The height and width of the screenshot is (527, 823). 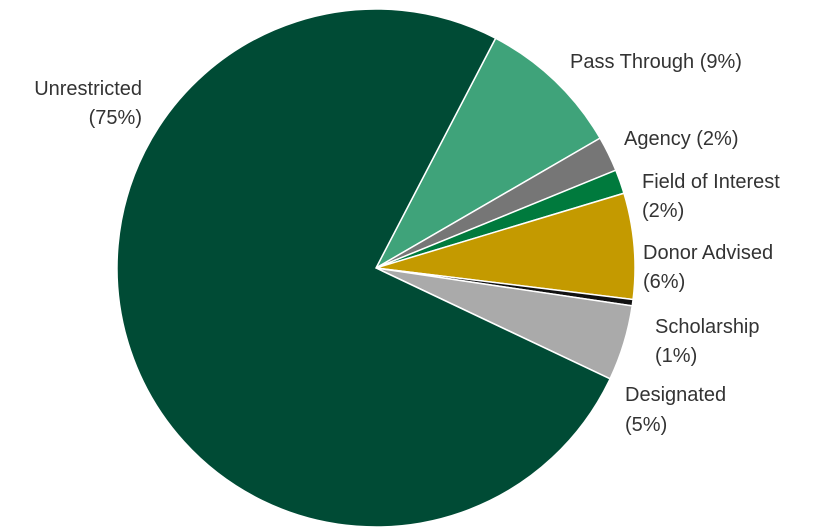 I want to click on slice-percent-field-of-interest: (2%), so click(x=663, y=211).